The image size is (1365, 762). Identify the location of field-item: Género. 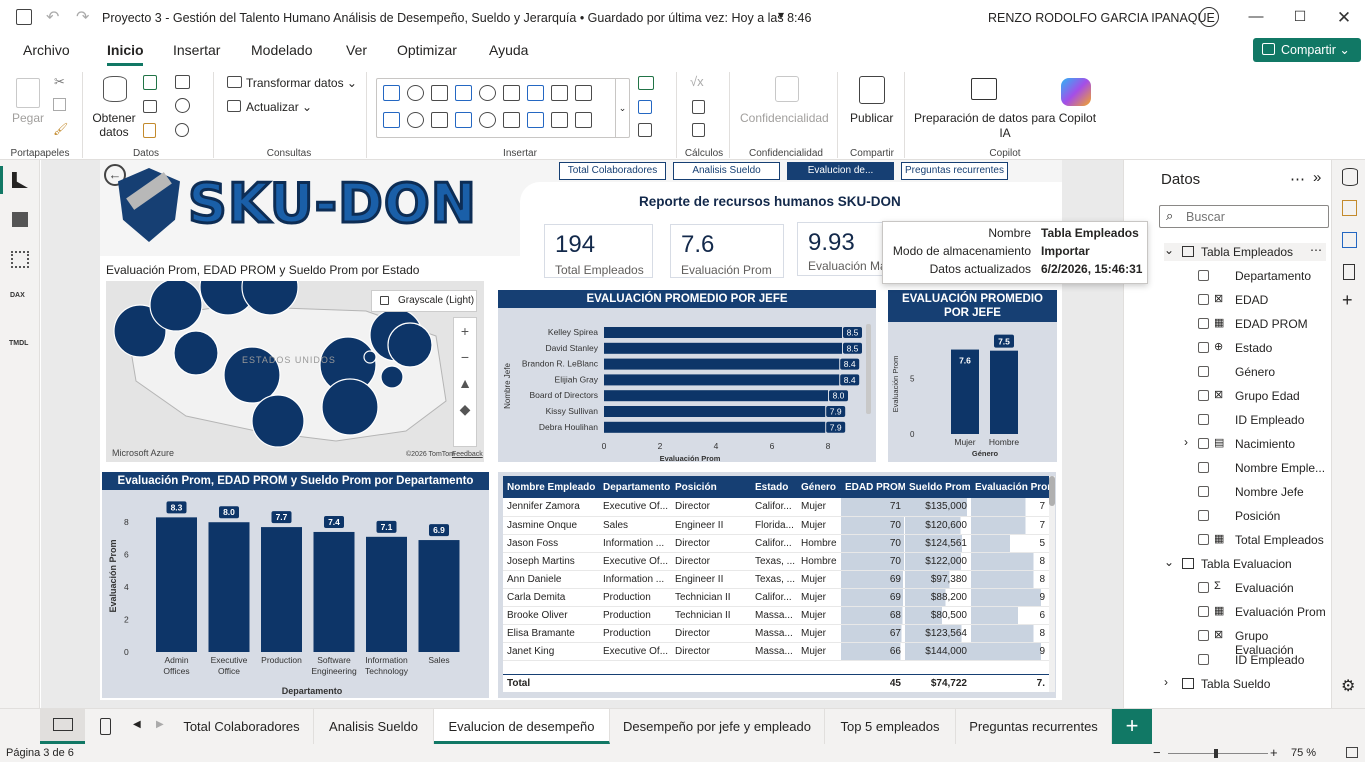
(1262, 372).